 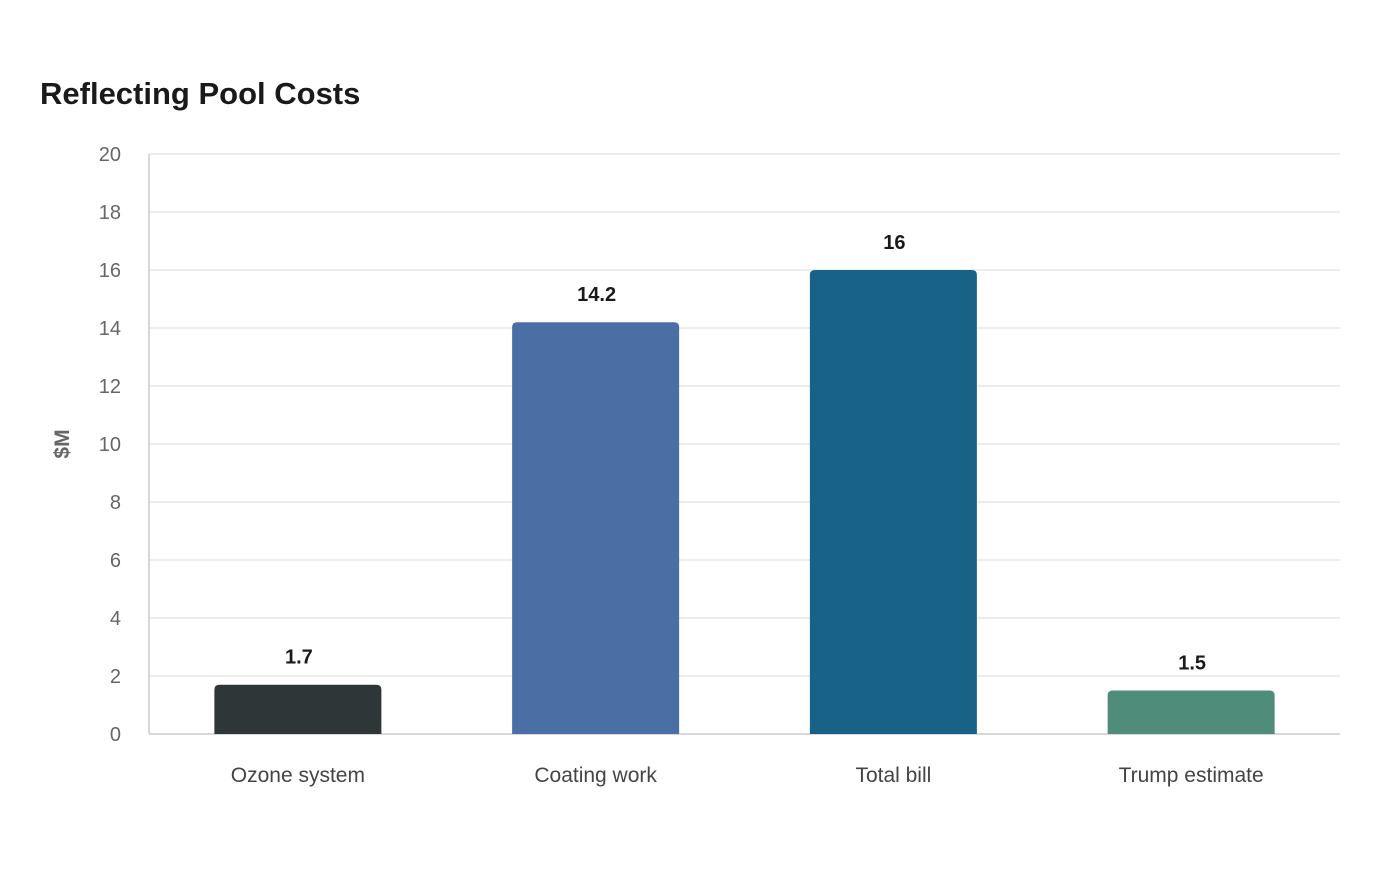 I want to click on category-label: Total bill, so click(x=893, y=775).